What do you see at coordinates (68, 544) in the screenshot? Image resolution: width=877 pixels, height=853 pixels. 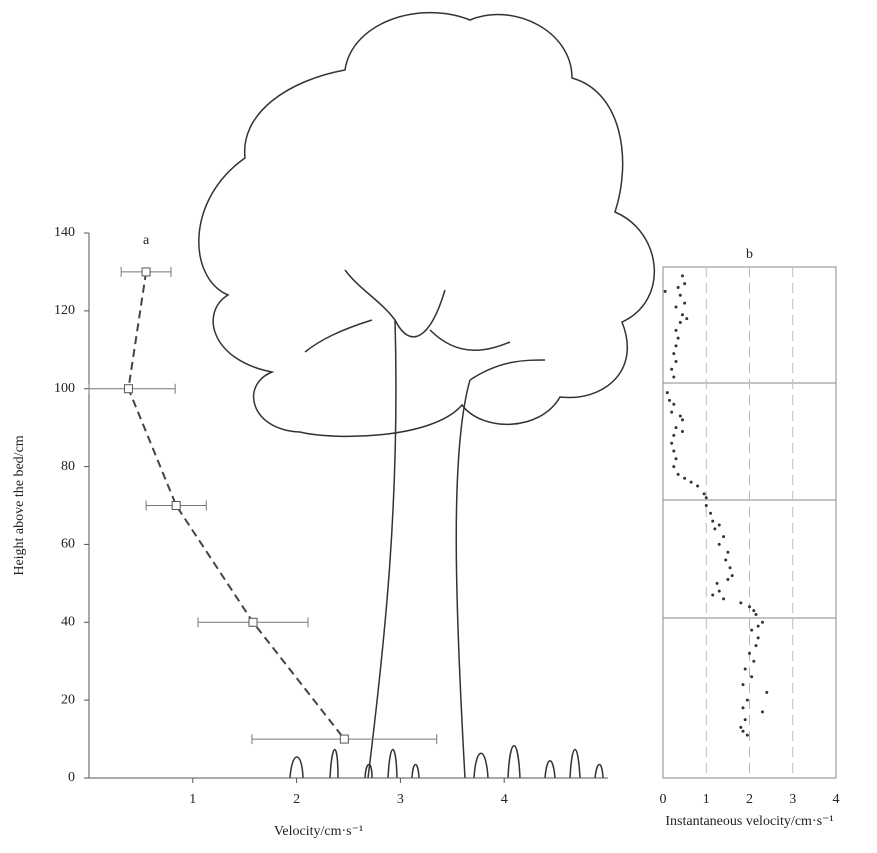 I see `y-tick-label: 60` at bounding box center [68, 544].